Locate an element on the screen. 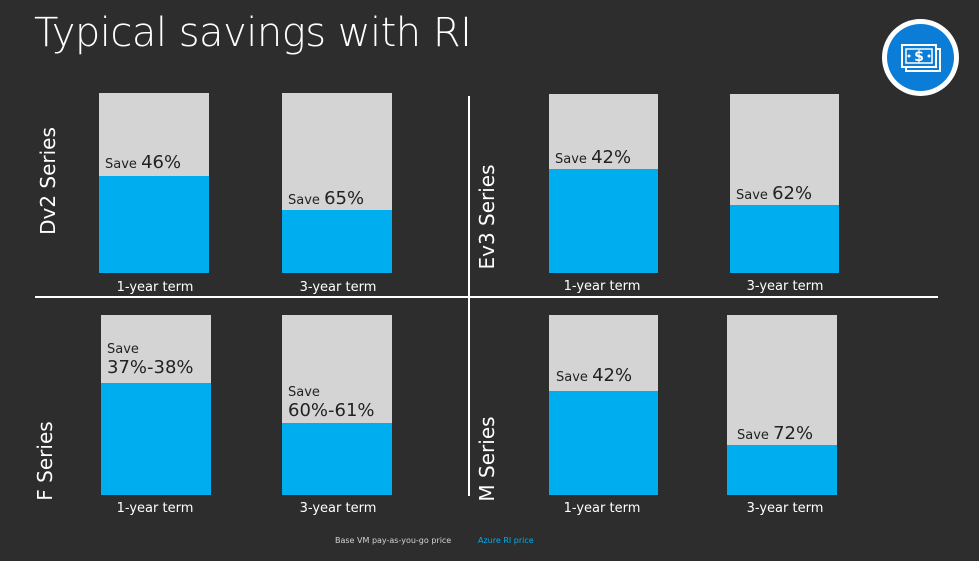 The height and width of the screenshot is (561, 979). bar-ev3-1yr: Save 42% is located at coordinates (603, 183).